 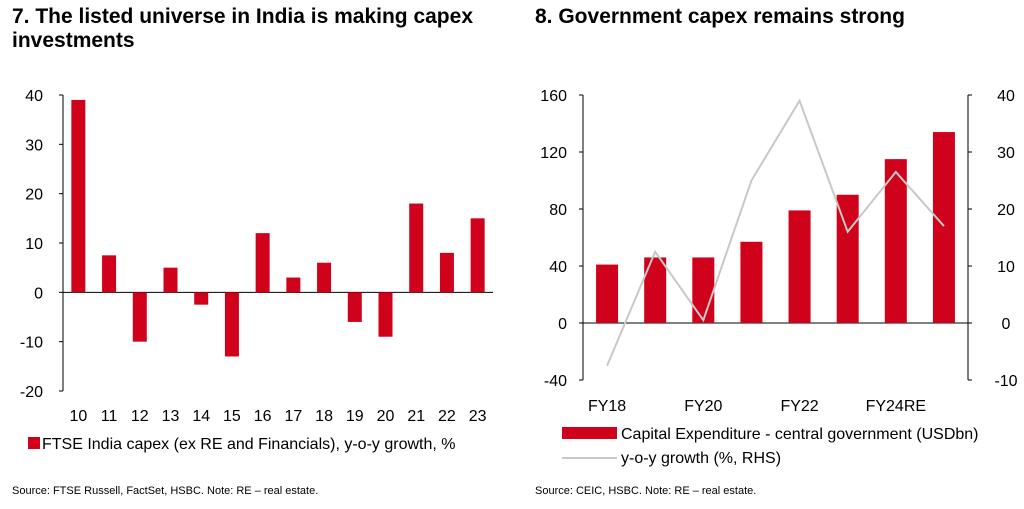 I want to click on right-legend-line-label: y-o-y growth (%, RHS), so click(x=701, y=458).